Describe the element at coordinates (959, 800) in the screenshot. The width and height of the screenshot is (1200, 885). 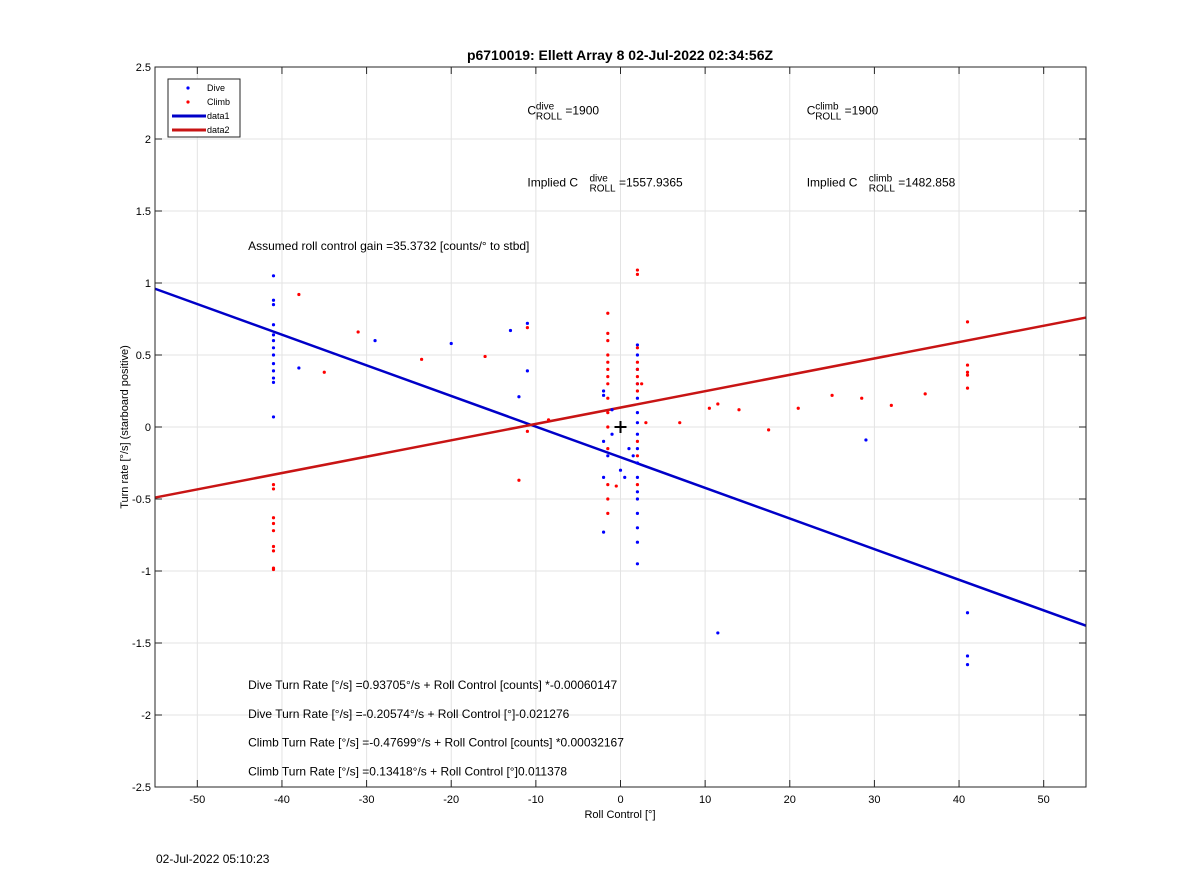
I see `x-tick-label: 40` at that location.